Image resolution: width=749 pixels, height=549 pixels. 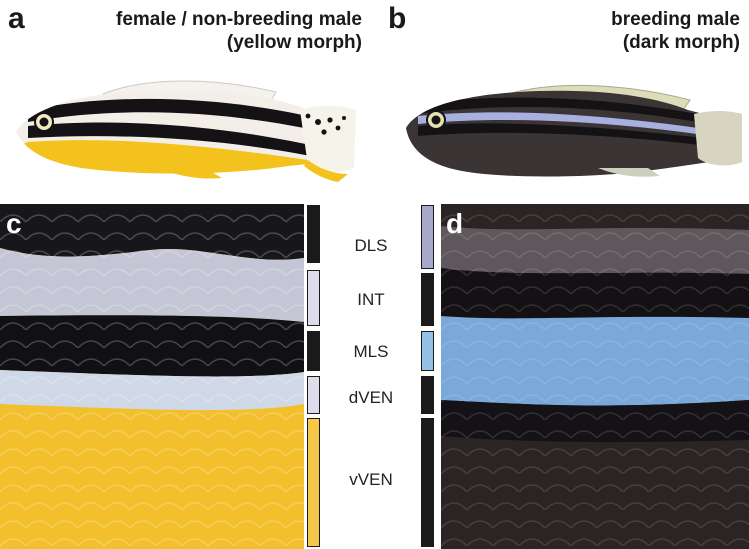 What do you see at coordinates (371, 397) in the screenshot?
I see `region-label-dven: dVEN` at bounding box center [371, 397].